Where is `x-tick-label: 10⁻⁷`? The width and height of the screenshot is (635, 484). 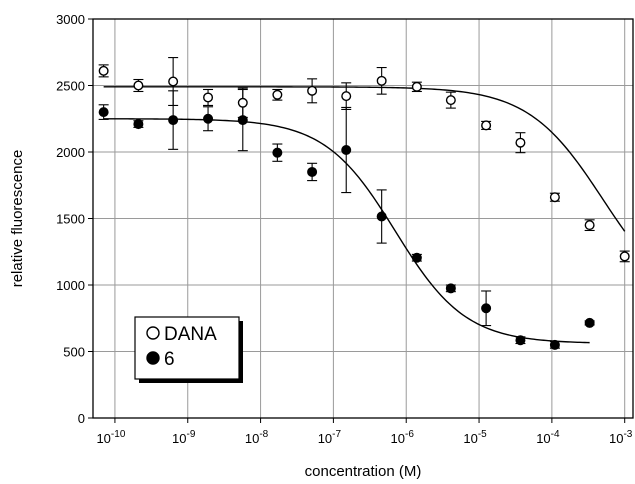 x-tick-label: 10⁻⁷ is located at coordinates (330, 437).